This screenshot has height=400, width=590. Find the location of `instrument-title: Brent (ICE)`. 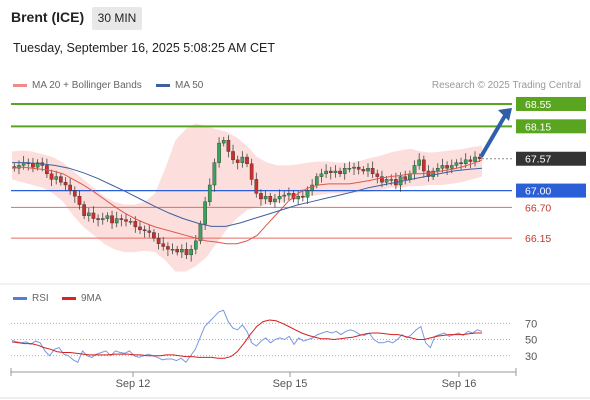

instrument-title: Brent (ICE) is located at coordinates (48, 17).